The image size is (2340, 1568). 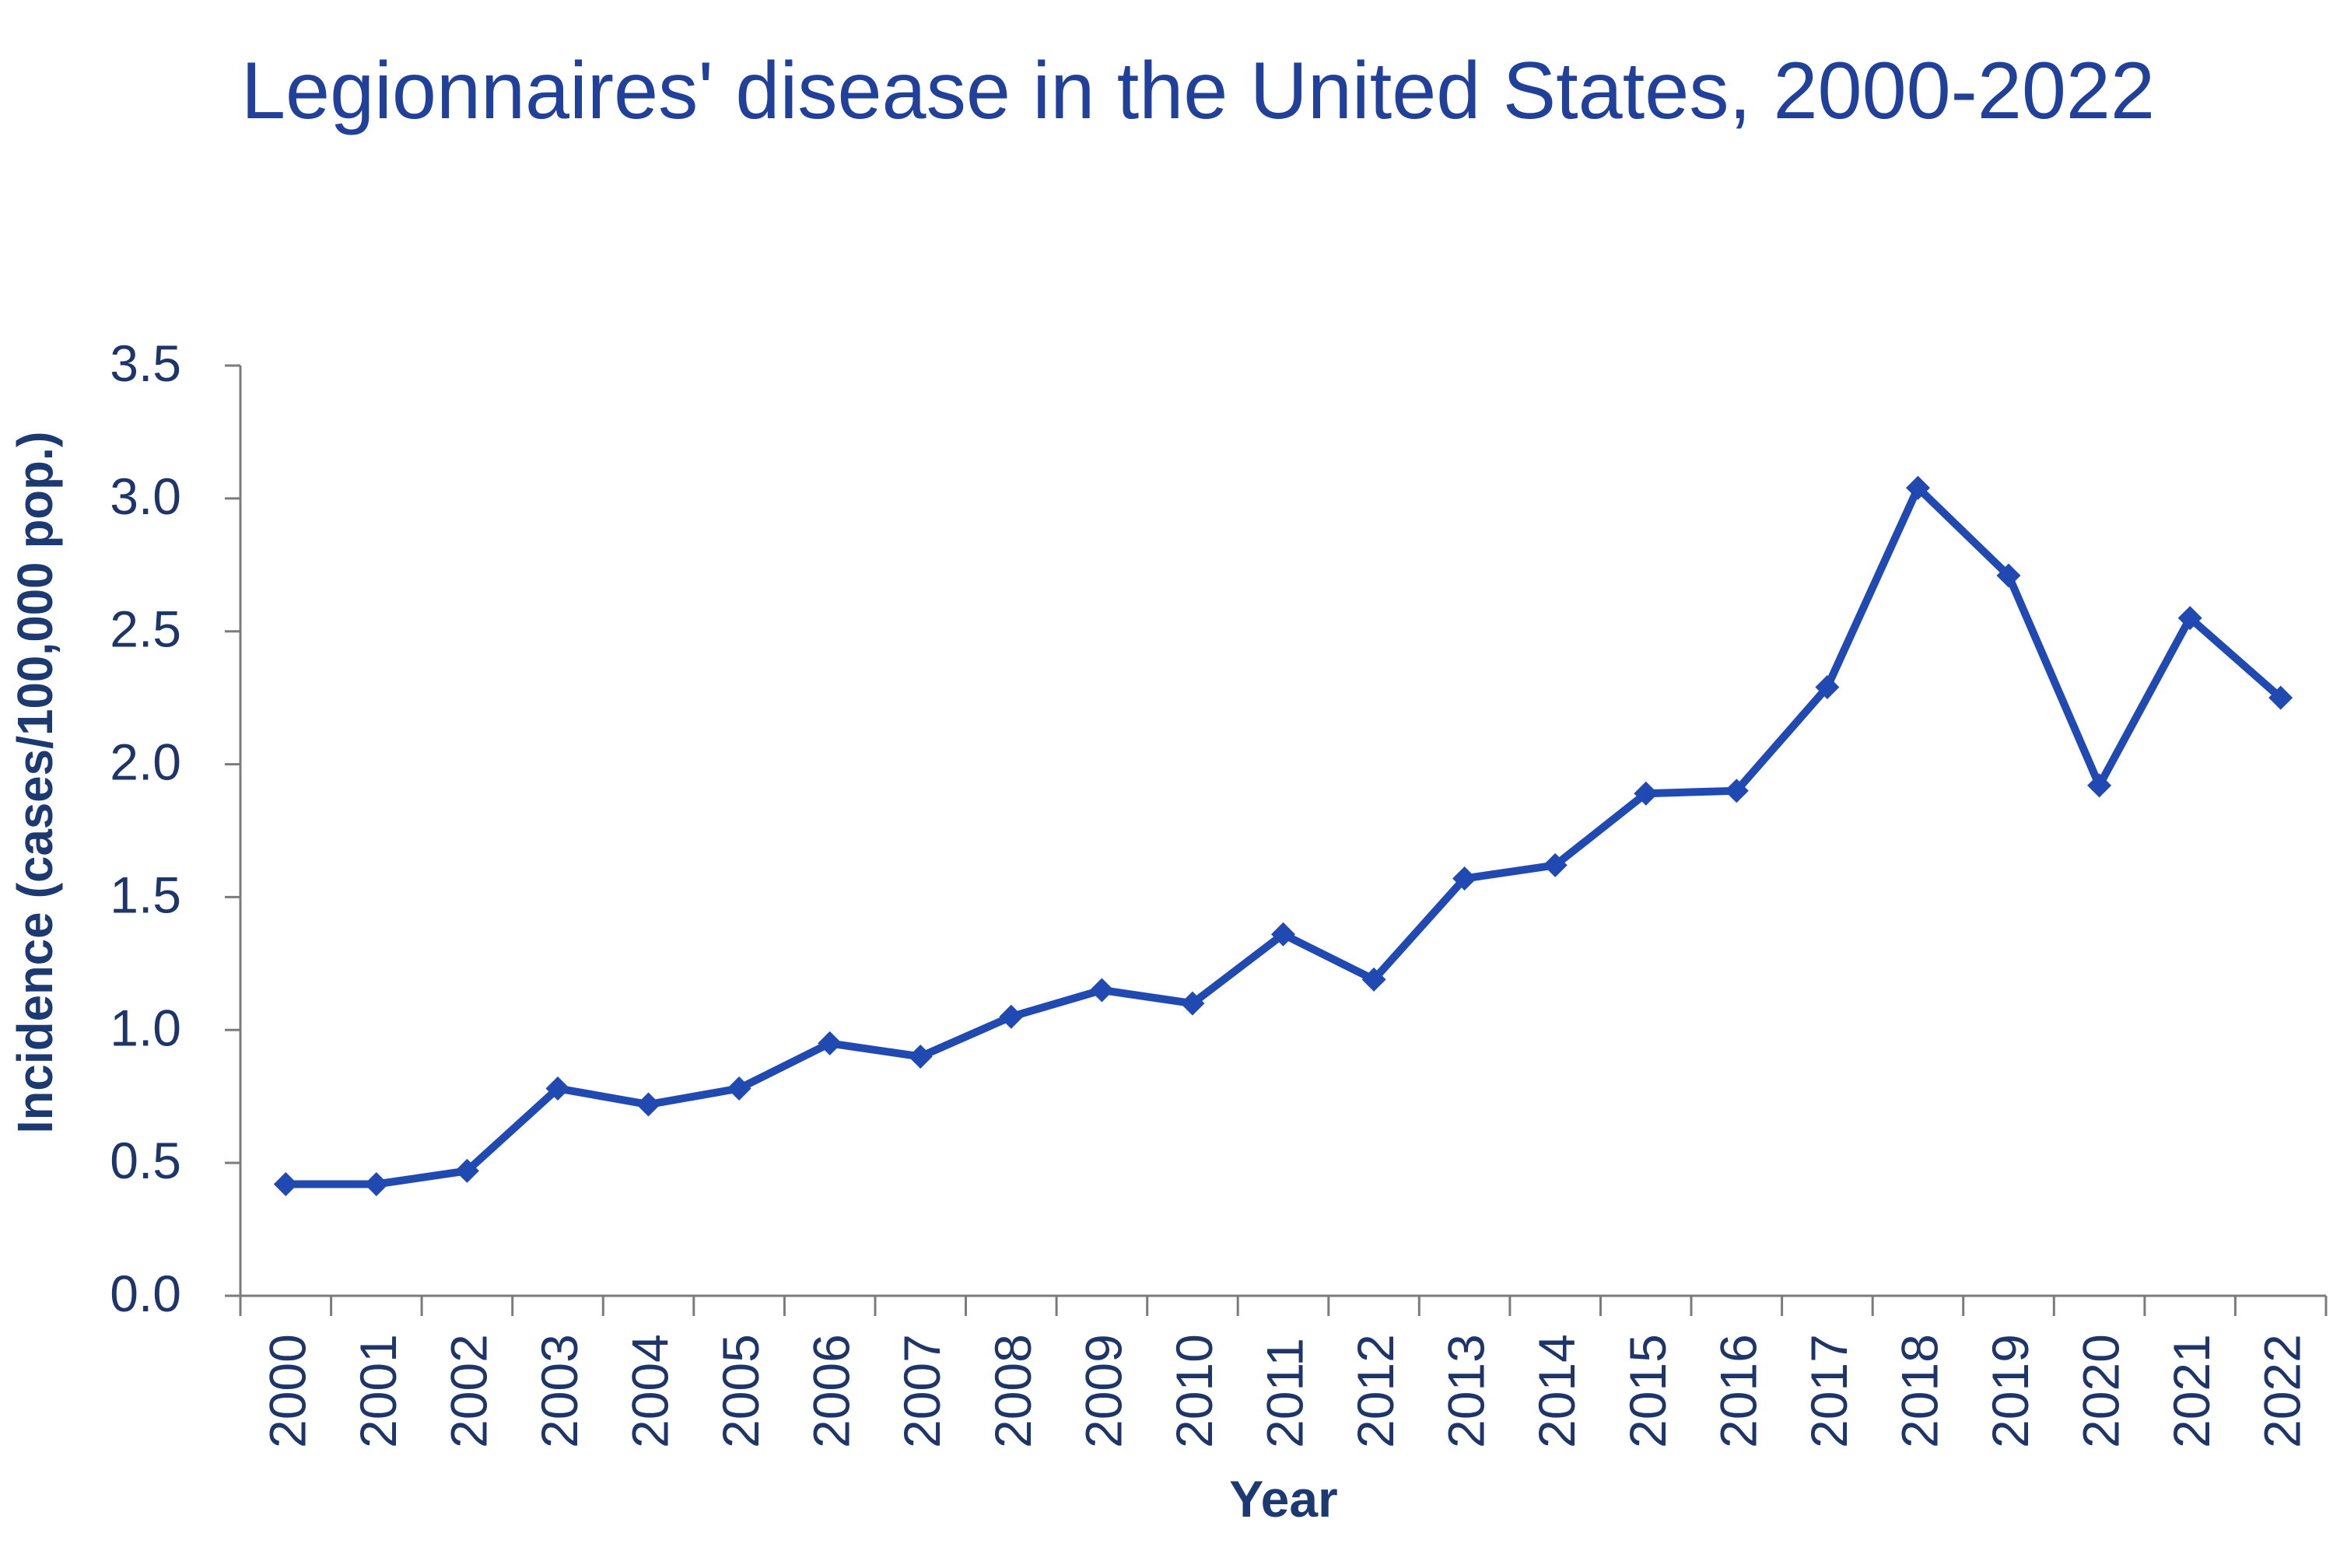 What do you see at coordinates (146, 762) in the screenshot?
I see `svg-text: 2.0` at bounding box center [146, 762].